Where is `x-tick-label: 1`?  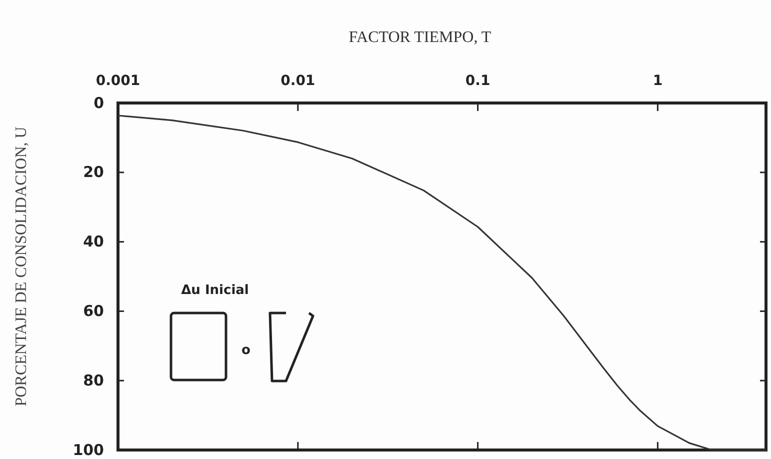
x-tick-label: 1 is located at coordinates (657, 81).